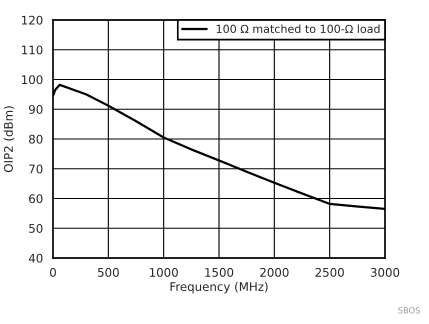 The width and height of the screenshot is (429, 324). What do you see at coordinates (35, 258) in the screenshot?
I see `y-tick-label: 40` at bounding box center [35, 258].